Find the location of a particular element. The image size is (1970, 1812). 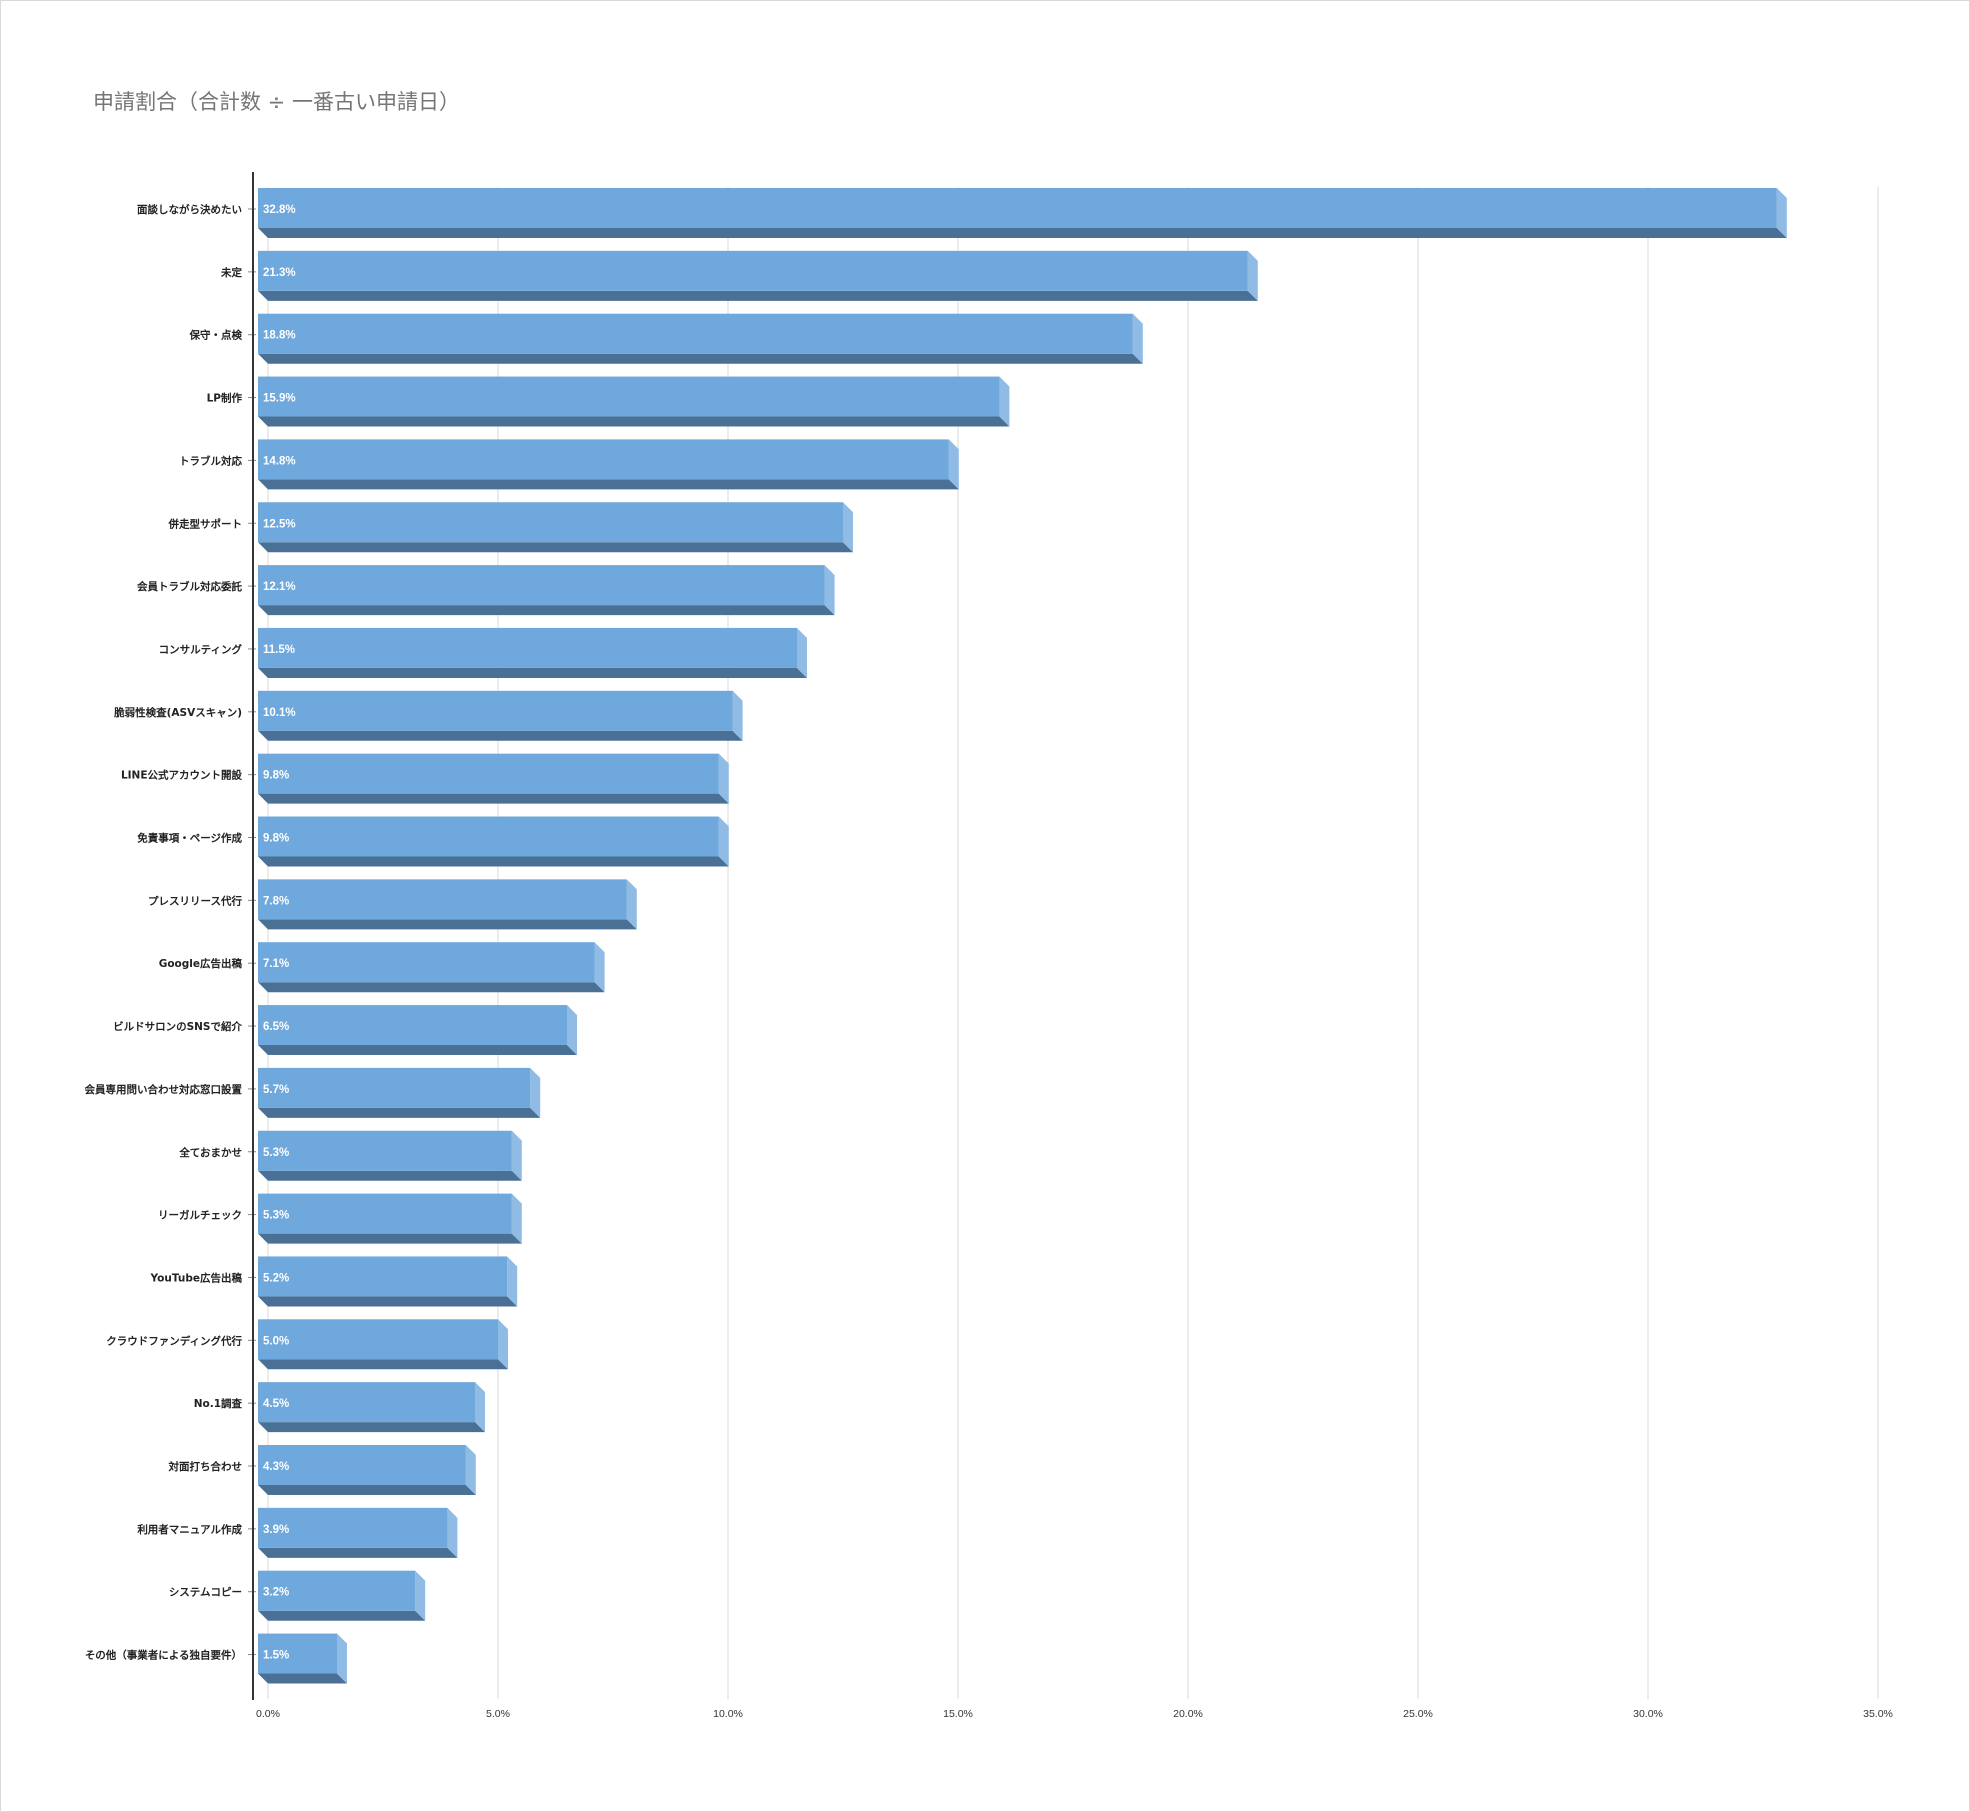

bar-value-label: 7.8% is located at coordinates (276, 901).